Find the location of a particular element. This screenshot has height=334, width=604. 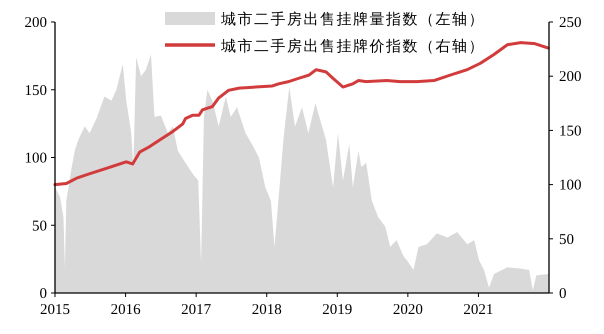

y2-tick-label: 50 is located at coordinates (566, 240).